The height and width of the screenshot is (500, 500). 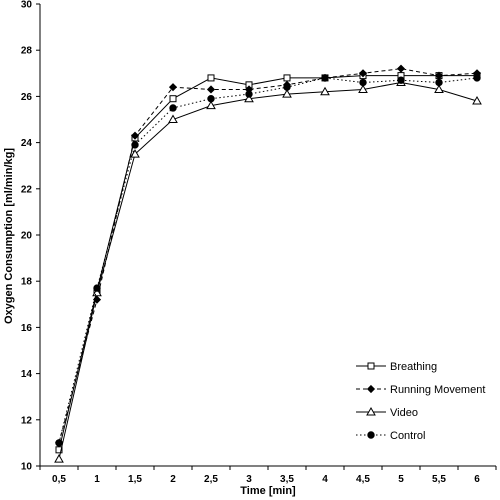 What do you see at coordinates (413, 367) in the screenshot?
I see `legend-label: Breathing` at bounding box center [413, 367].